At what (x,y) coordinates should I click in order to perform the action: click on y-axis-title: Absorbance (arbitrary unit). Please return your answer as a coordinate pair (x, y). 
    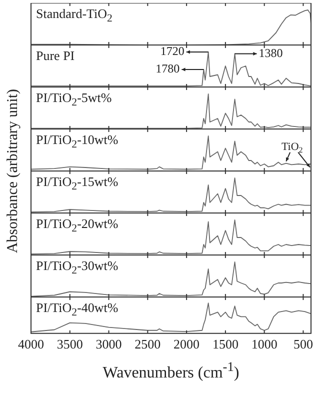
    Looking at the image, I should click on (13, 171).